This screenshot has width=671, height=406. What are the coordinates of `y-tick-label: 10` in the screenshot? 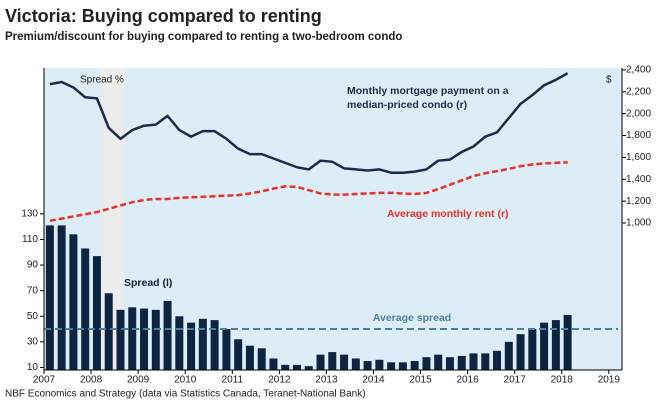 It's located at (33, 367).